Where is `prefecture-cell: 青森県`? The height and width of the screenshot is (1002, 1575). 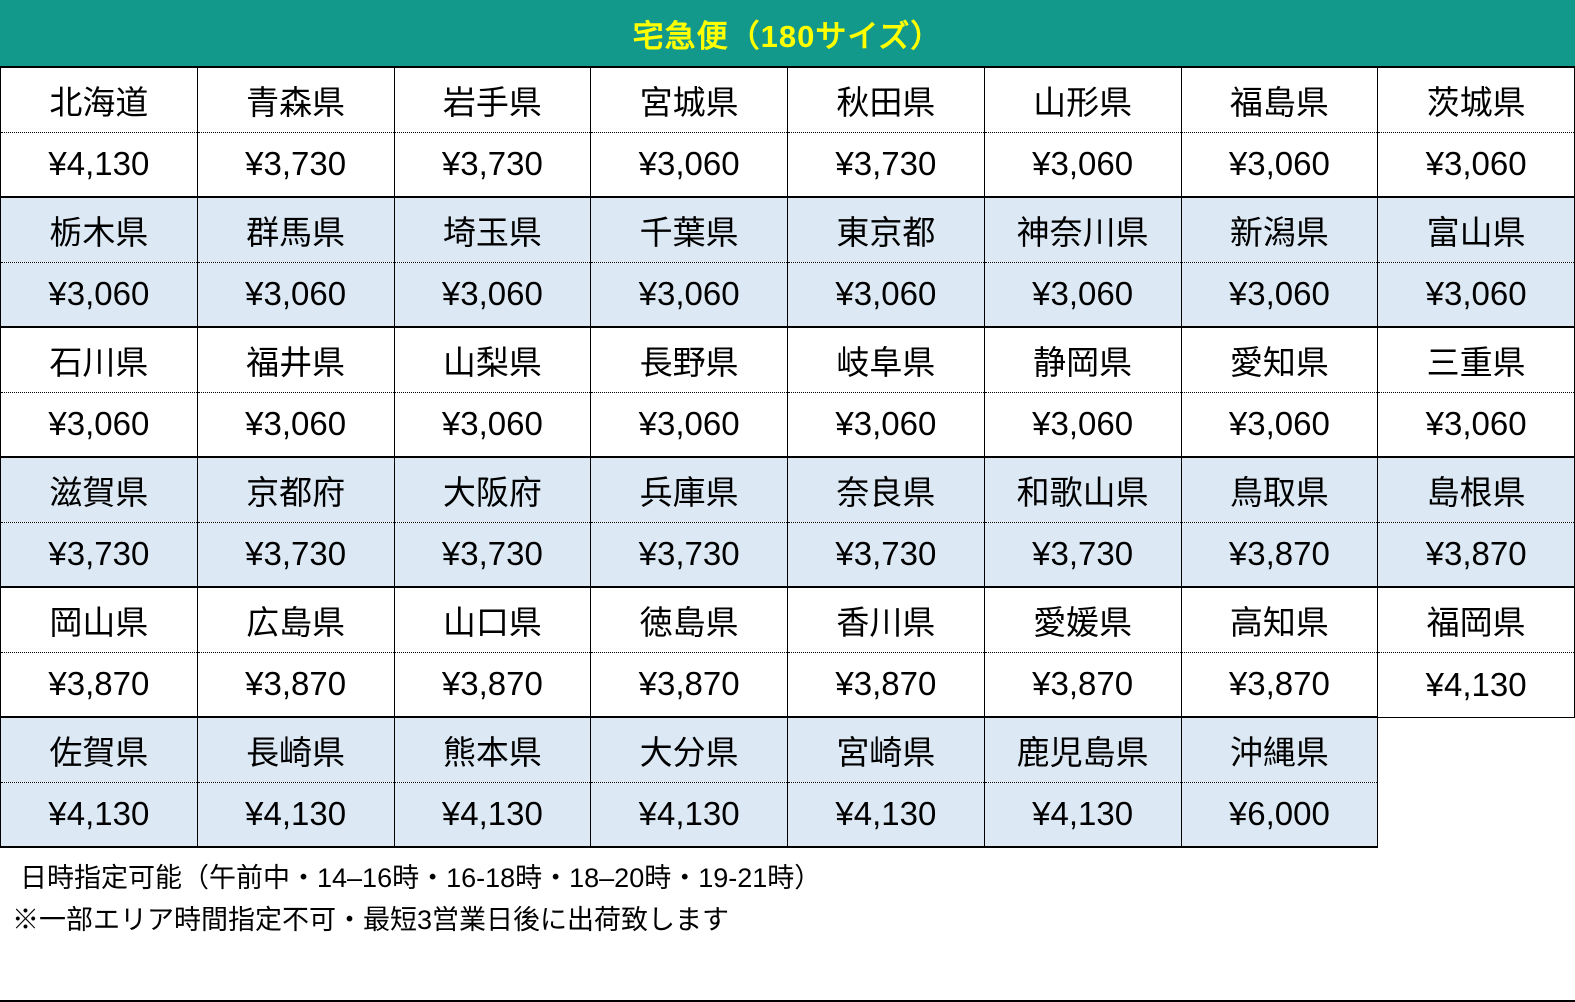
prefecture-cell: 青森県 is located at coordinates (295, 99).